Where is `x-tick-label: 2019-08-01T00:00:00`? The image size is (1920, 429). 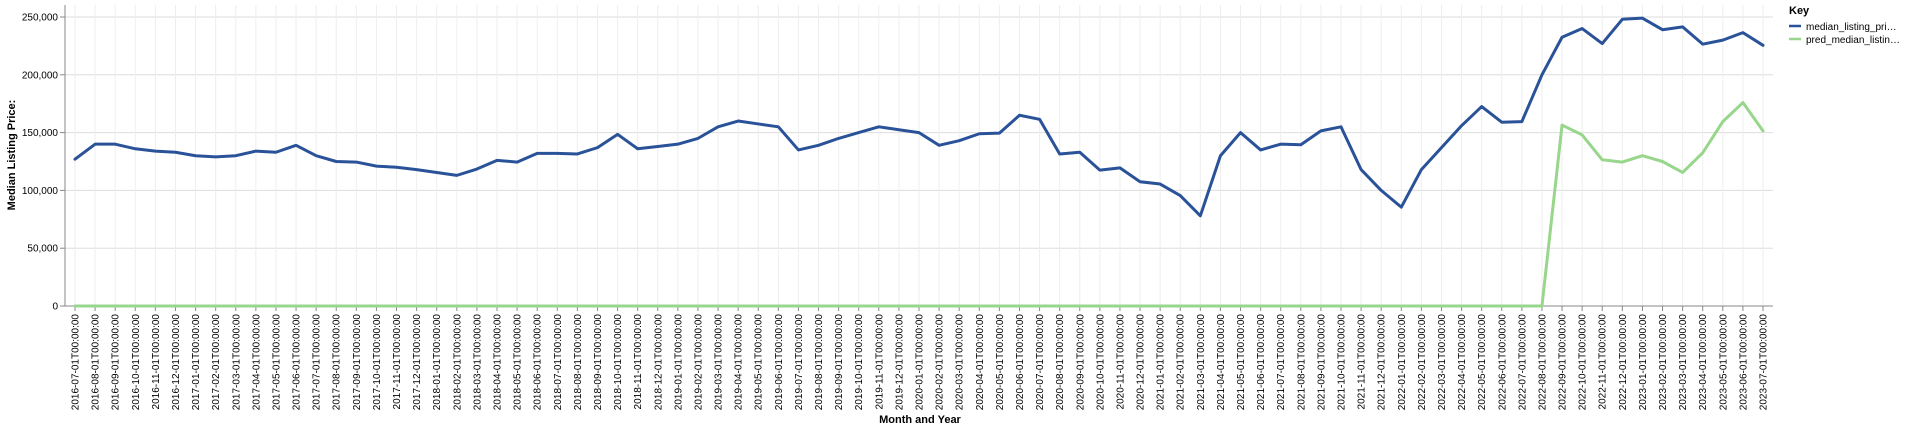 x-tick-label: 2019-08-01T00:00:00 is located at coordinates (819, 362).